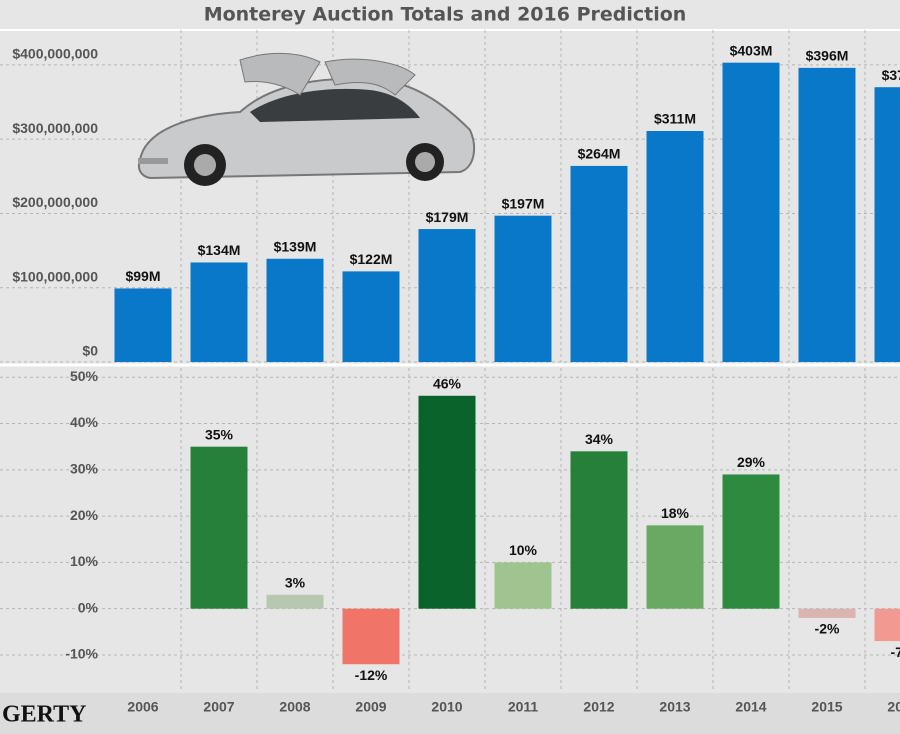  What do you see at coordinates (523, 707) in the screenshot?
I see `x-tick-label: 2011` at bounding box center [523, 707].